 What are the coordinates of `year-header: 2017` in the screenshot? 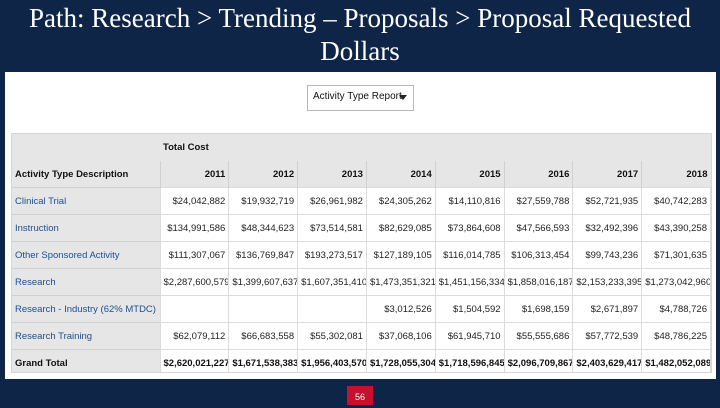 It's located at (607, 174).